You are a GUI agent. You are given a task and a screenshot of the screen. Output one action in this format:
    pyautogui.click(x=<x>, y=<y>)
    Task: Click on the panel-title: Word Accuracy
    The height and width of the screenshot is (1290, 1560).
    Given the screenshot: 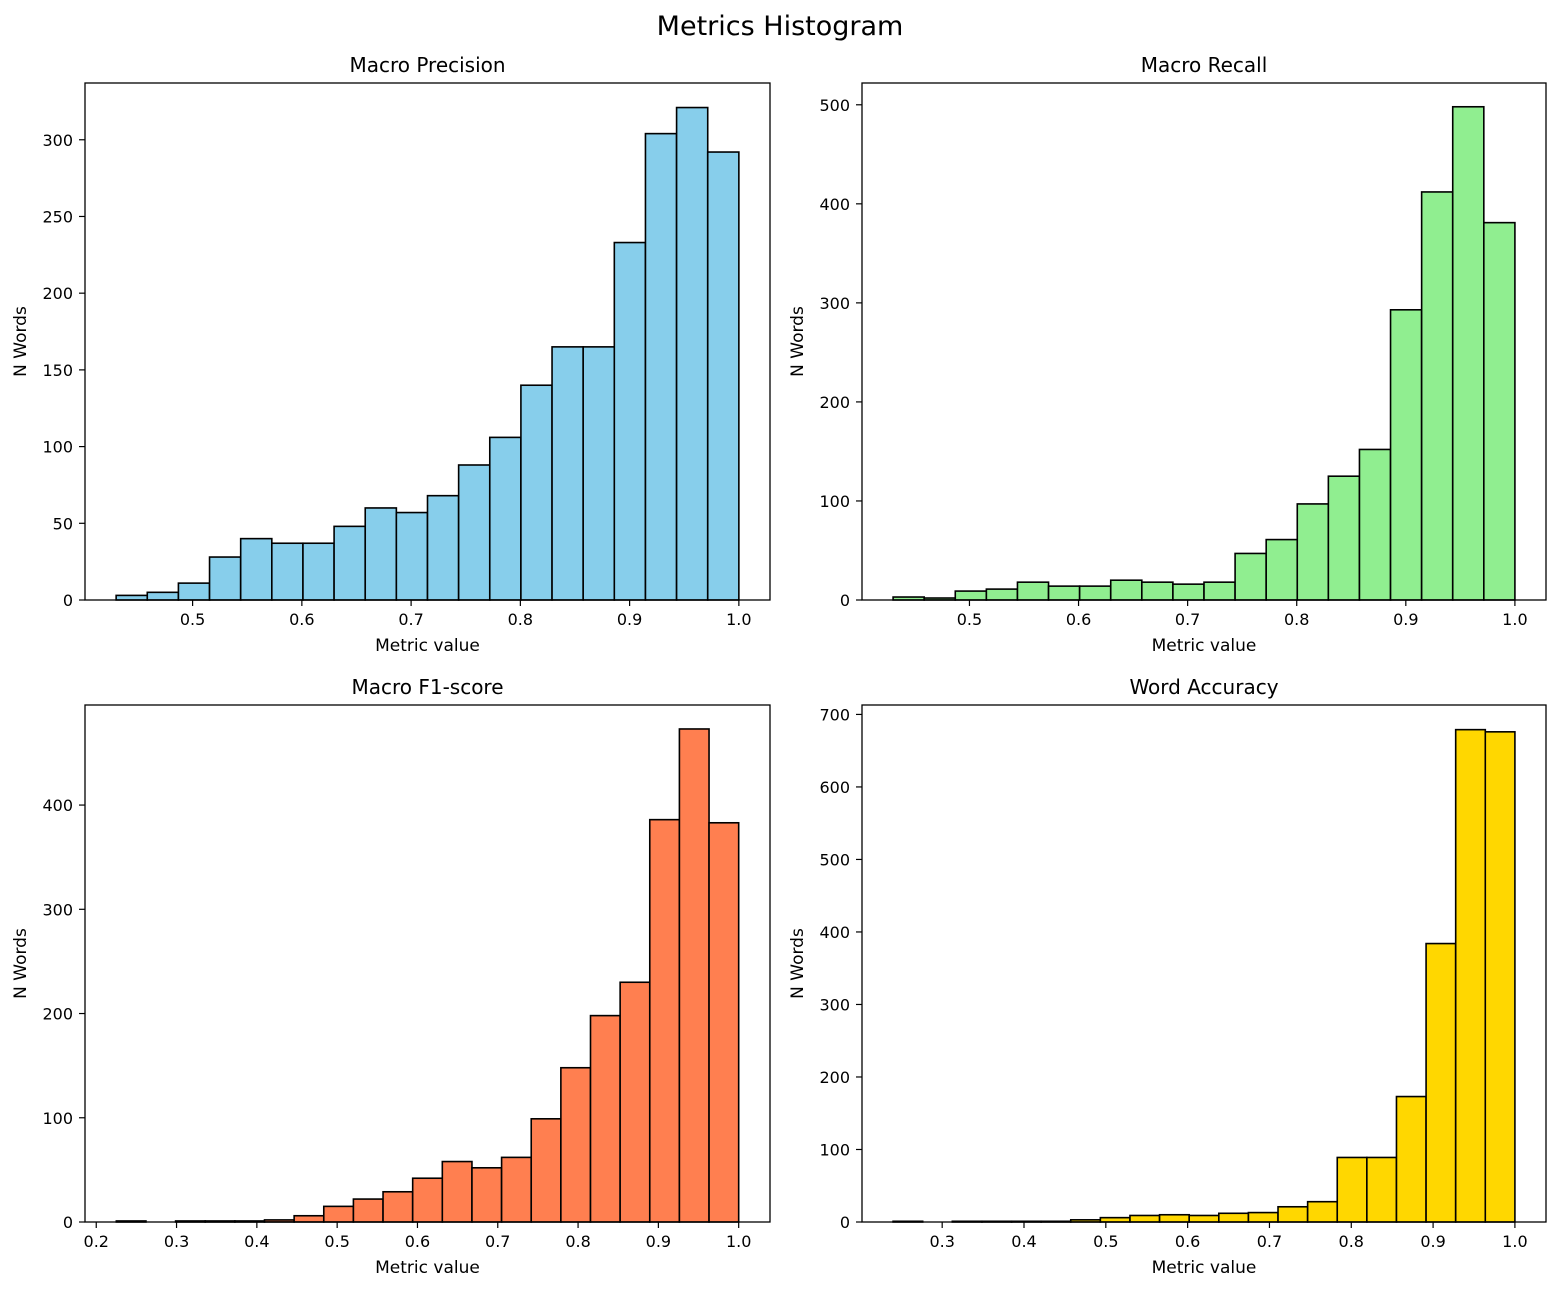 What is the action you would take?
    pyautogui.click(x=1203, y=687)
    